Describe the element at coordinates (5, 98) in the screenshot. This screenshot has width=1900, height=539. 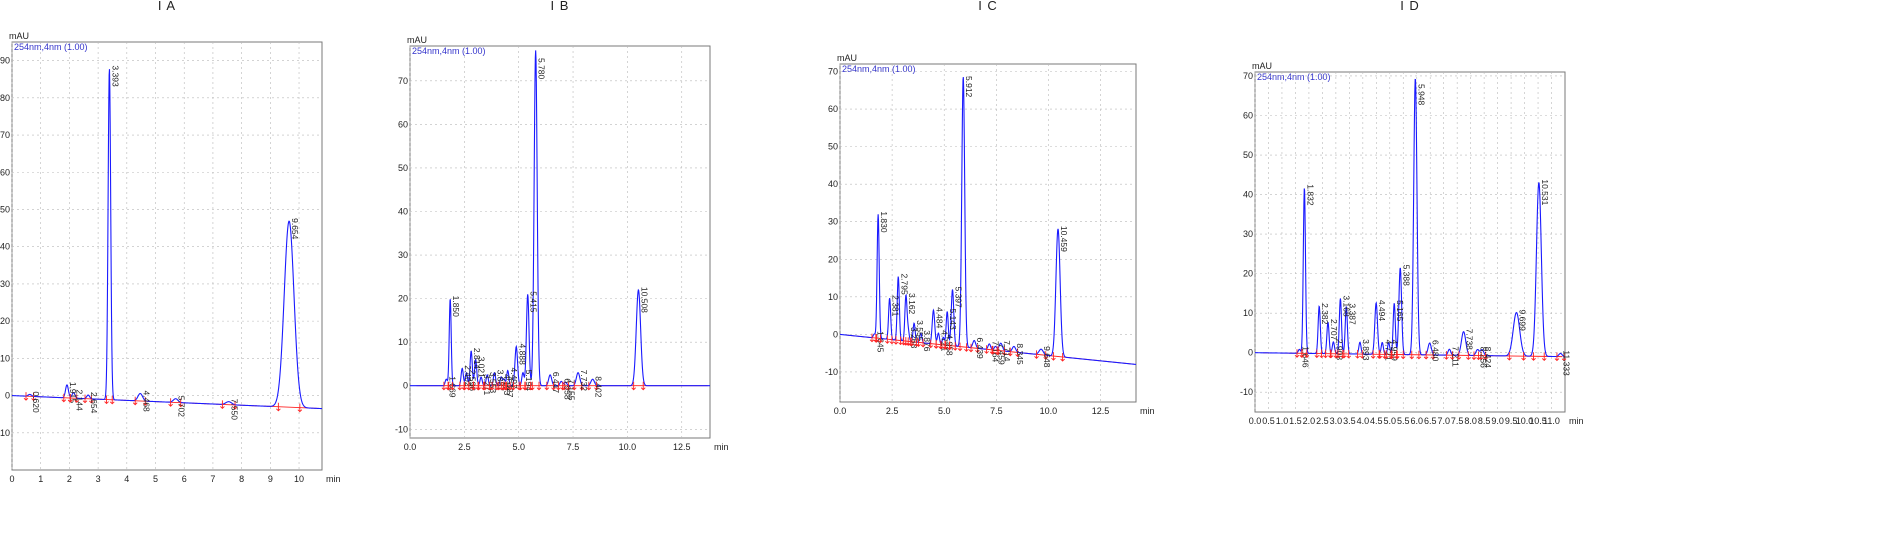
I see `y-tick-label: 80` at that location.